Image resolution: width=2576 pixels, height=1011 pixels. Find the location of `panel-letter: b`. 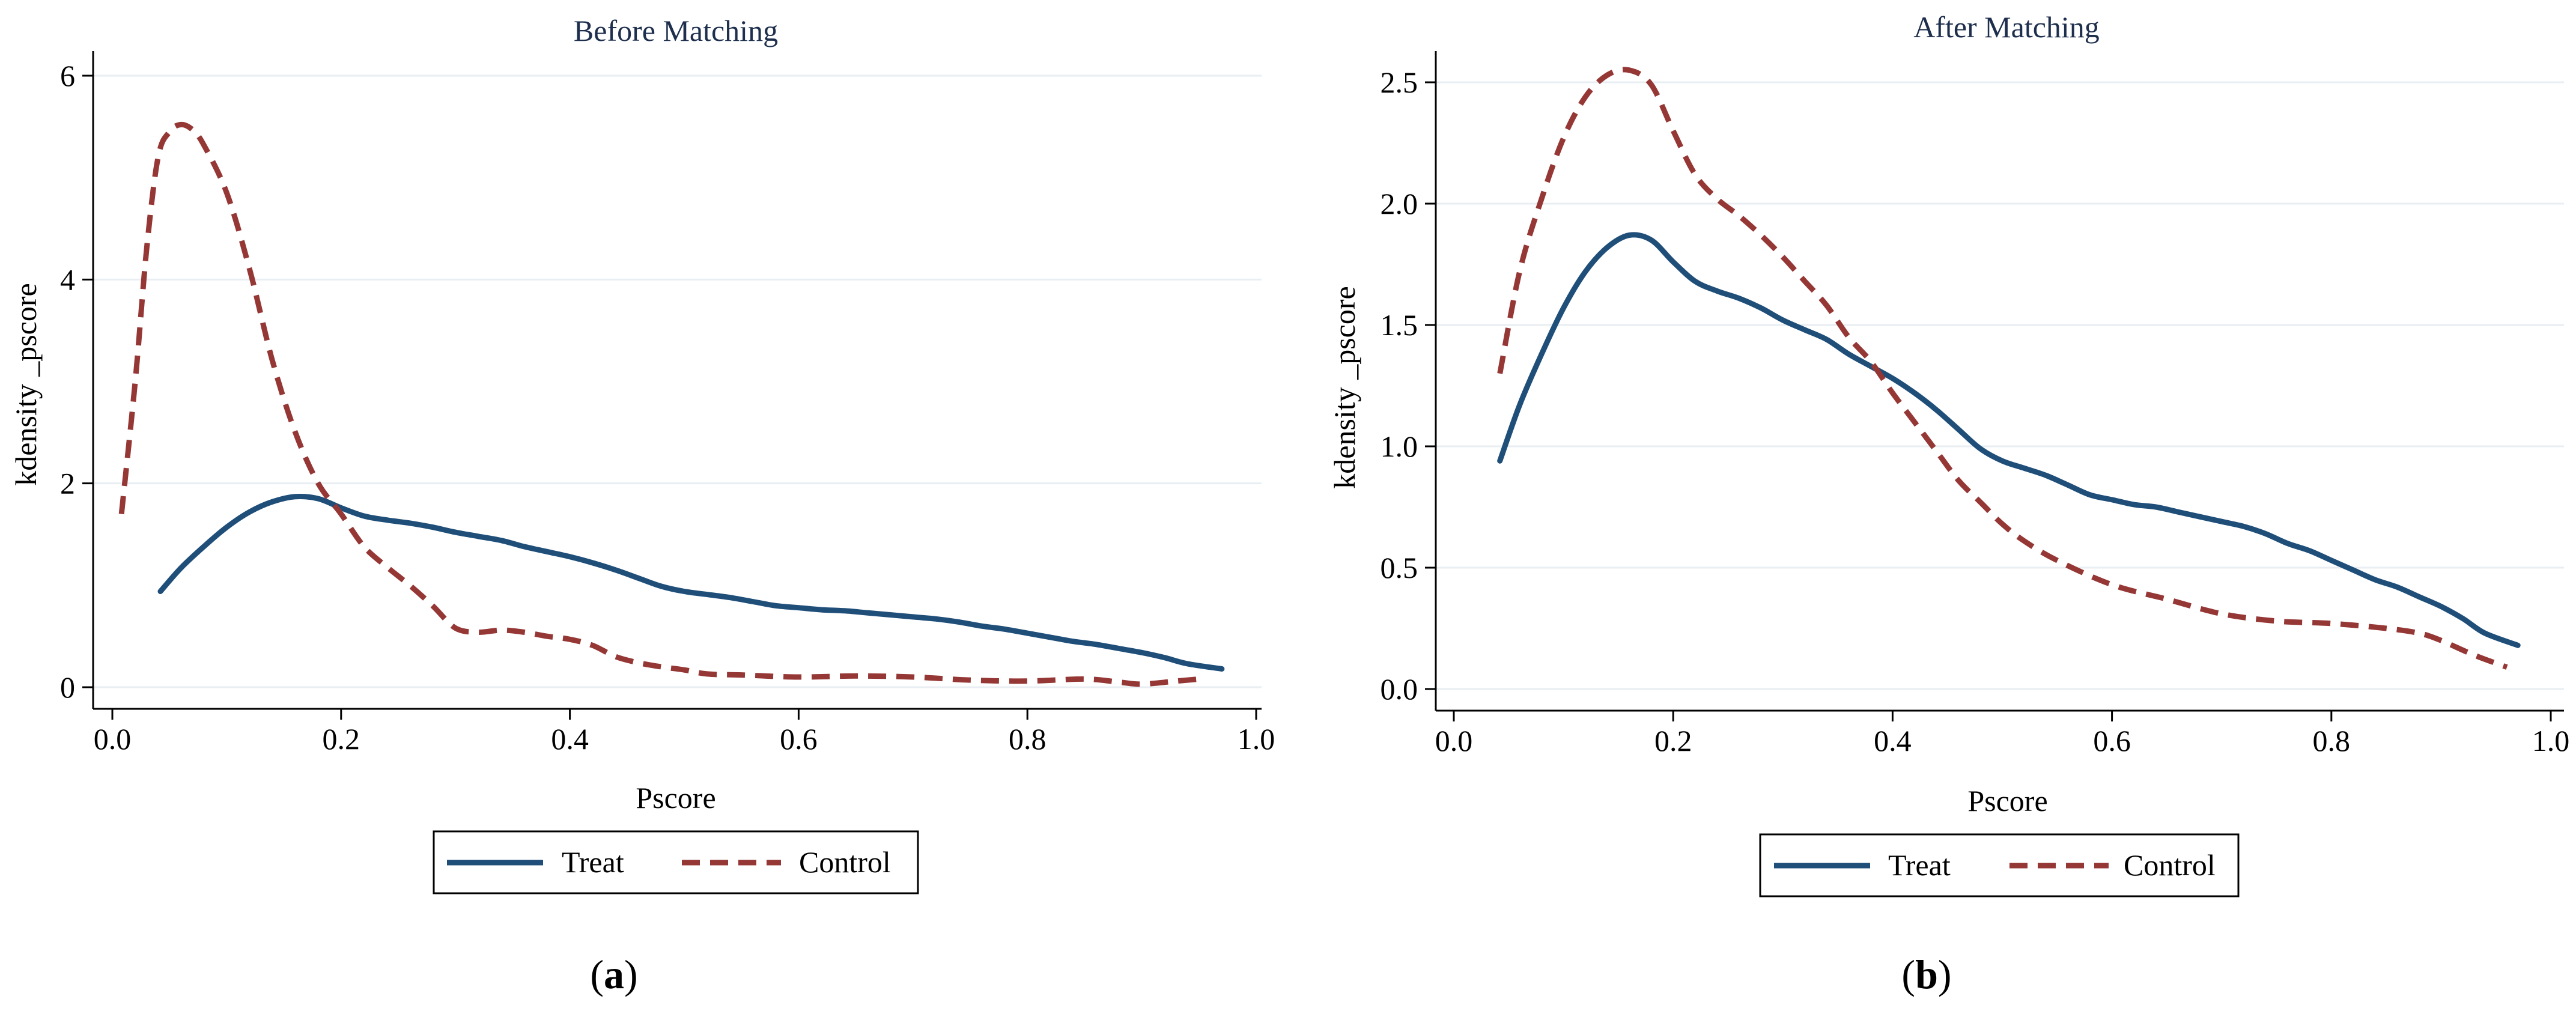

panel-letter: b is located at coordinates (1926, 974).